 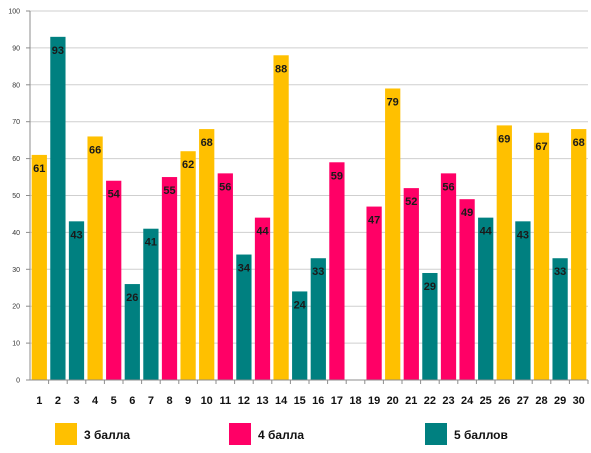 I want to click on x-tick-label: 27, so click(x=523, y=401).